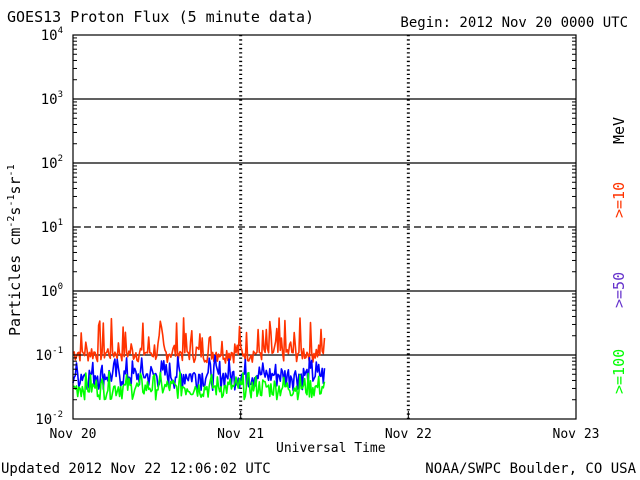 This screenshot has height=480, width=640. Describe the element at coordinates (11, 170) in the screenshot. I see `y-axis-label-sup3: -1` at that location.